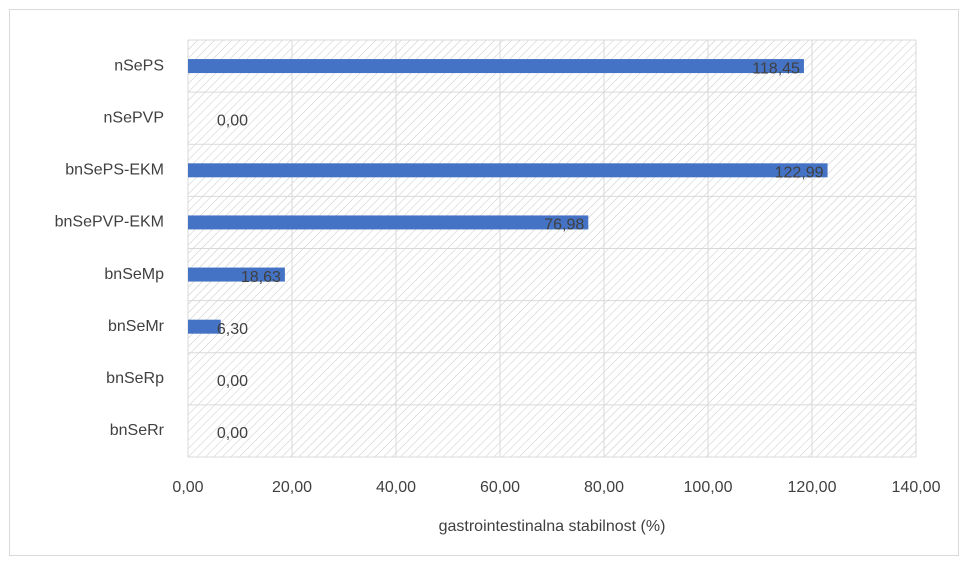 The height and width of the screenshot is (565, 968). I want to click on y-tick-label: bnSePVP-EKM, so click(109, 222).